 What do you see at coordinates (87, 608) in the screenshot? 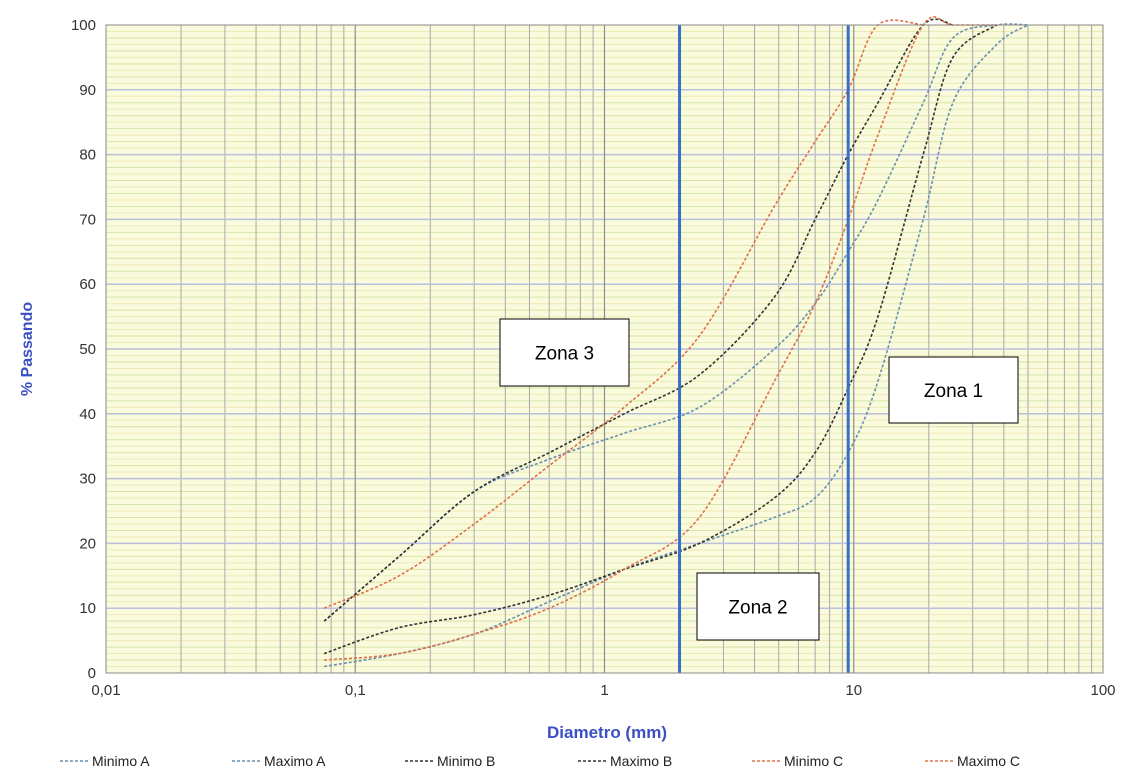
I see `y-tick-label: 10` at bounding box center [87, 608].